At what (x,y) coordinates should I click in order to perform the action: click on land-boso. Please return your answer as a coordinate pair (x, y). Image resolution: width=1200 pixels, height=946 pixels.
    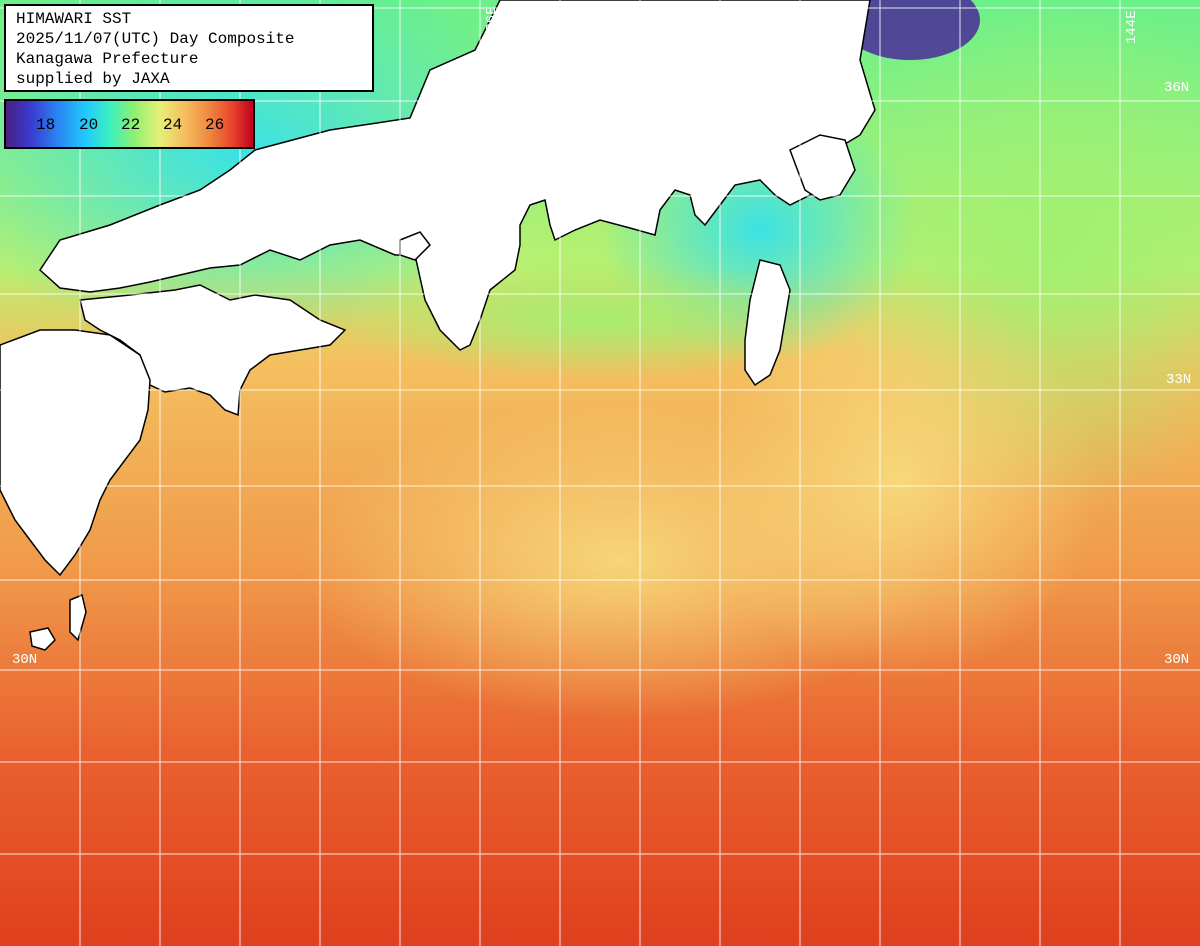
    Looking at the image, I should click on (822, 167).